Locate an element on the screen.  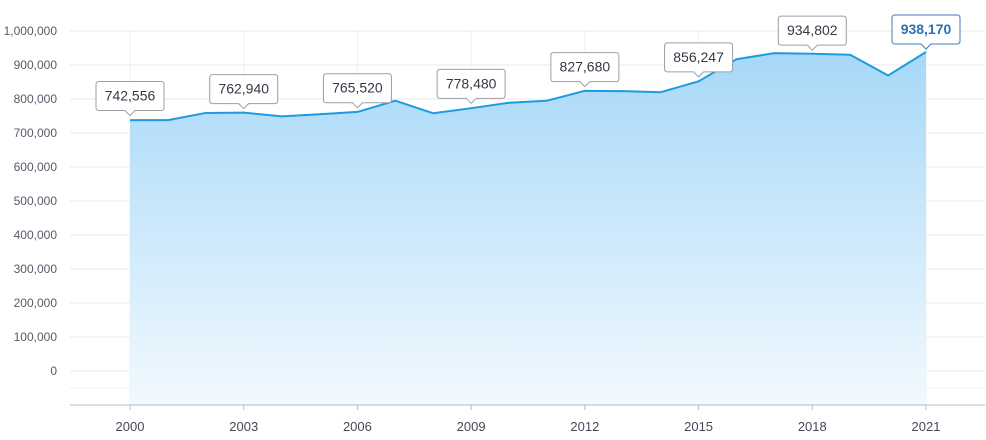
value-callout: 934,802 is located at coordinates (812, 33).